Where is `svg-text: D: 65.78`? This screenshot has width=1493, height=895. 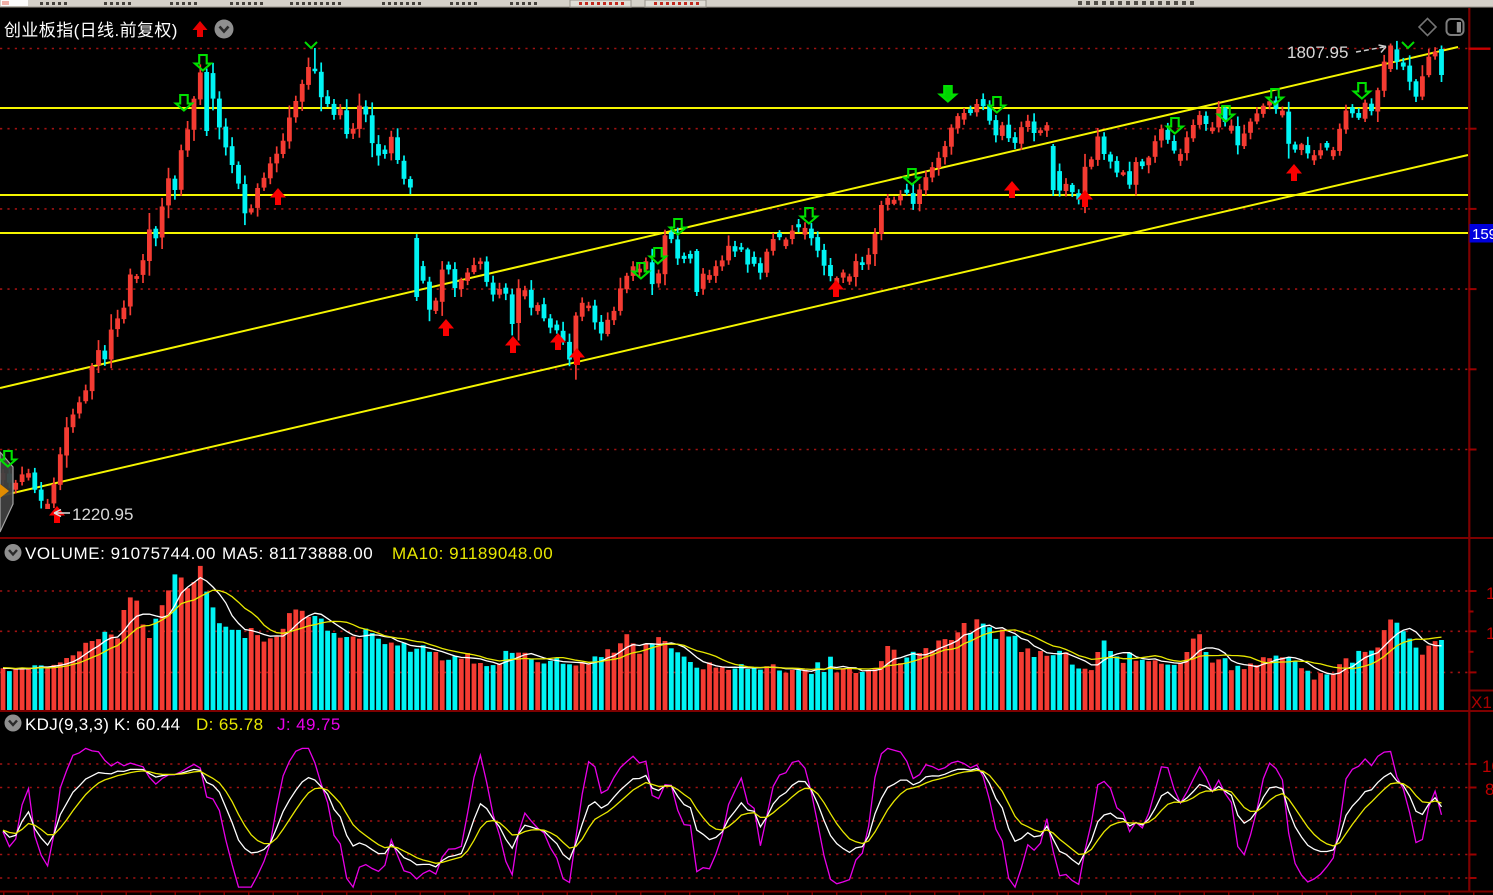
svg-text: D: 65.78 is located at coordinates (229, 724).